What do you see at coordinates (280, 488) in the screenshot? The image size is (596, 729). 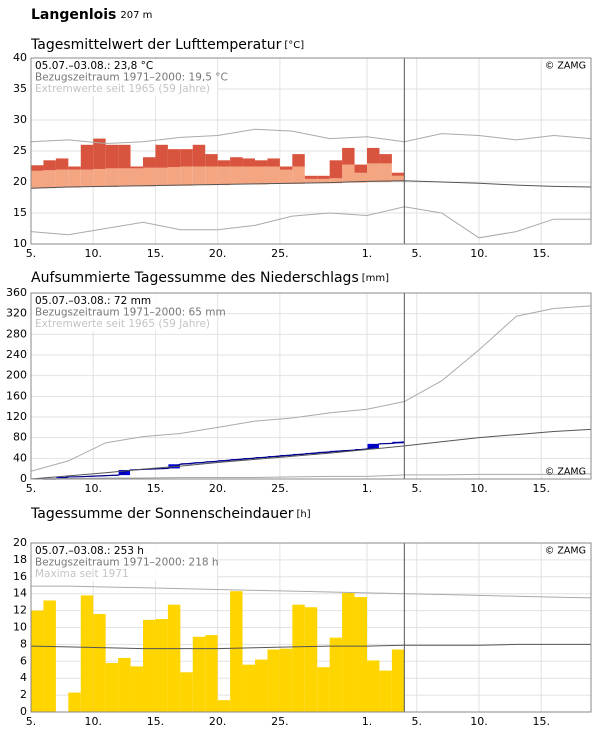 I see `x-tick-label: 25.` at bounding box center [280, 488].